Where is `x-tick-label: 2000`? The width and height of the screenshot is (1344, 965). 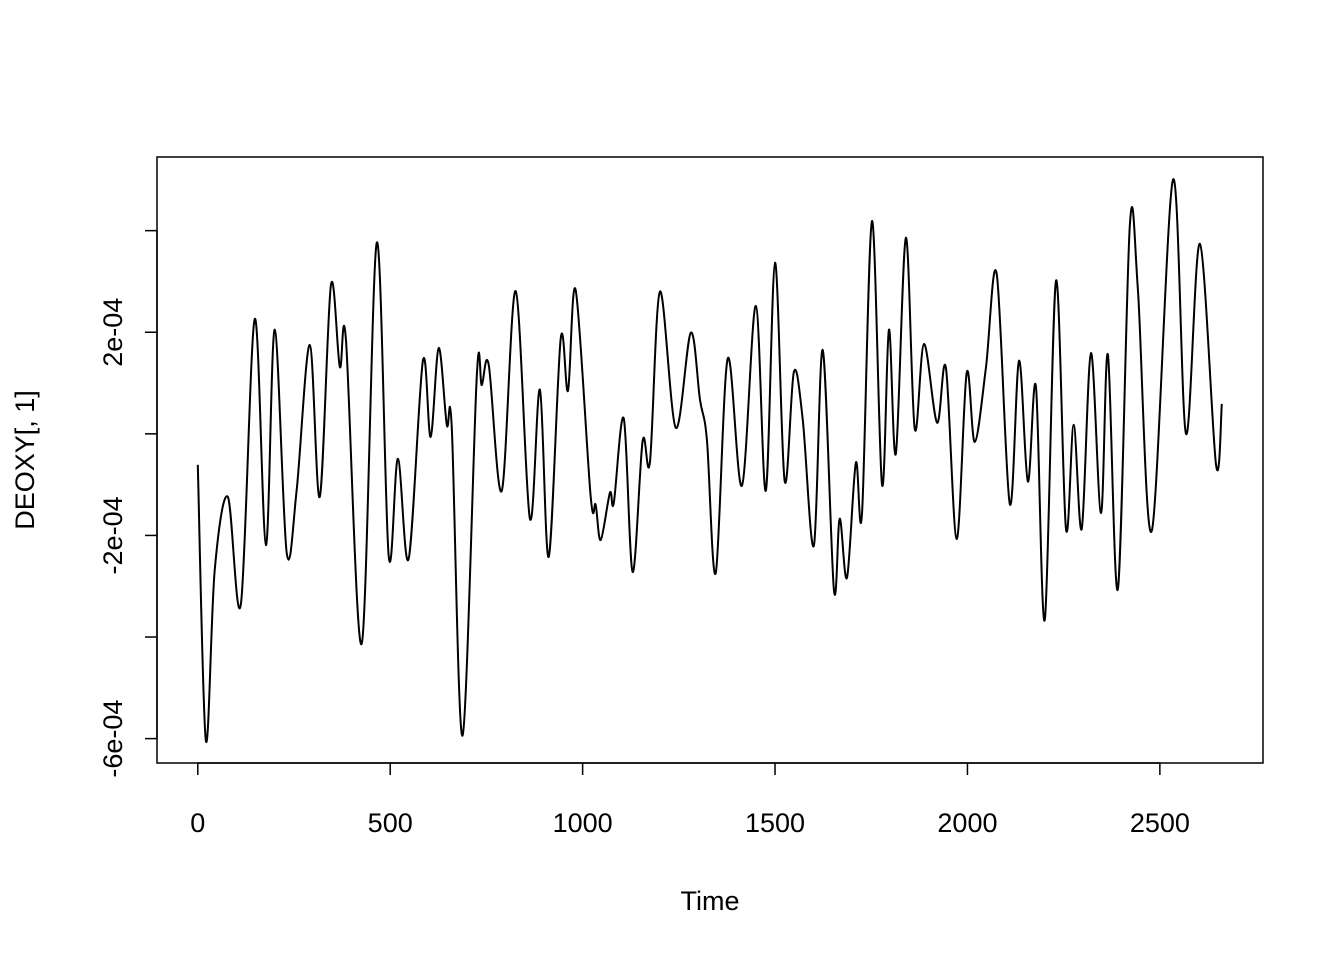
x-tick-label: 2000 is located at coordinates (967, 823).